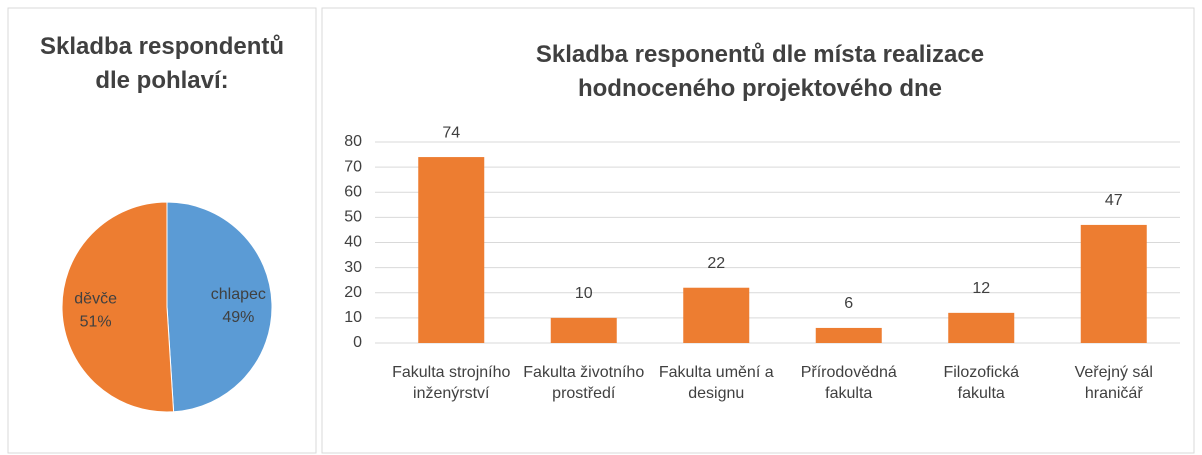  I want to click on y-tick-label: 80, so click(353, 141).